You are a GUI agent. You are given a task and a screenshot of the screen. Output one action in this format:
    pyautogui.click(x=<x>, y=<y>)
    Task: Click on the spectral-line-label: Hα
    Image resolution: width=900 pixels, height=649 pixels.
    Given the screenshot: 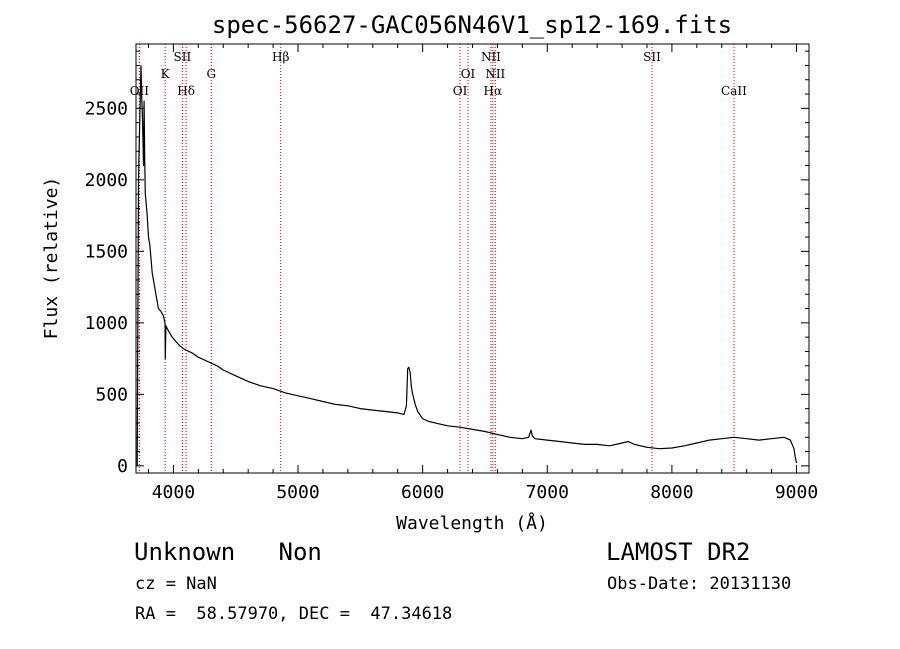 What is the action you would take?
    pyautogui.click(x=493, y=91)
    